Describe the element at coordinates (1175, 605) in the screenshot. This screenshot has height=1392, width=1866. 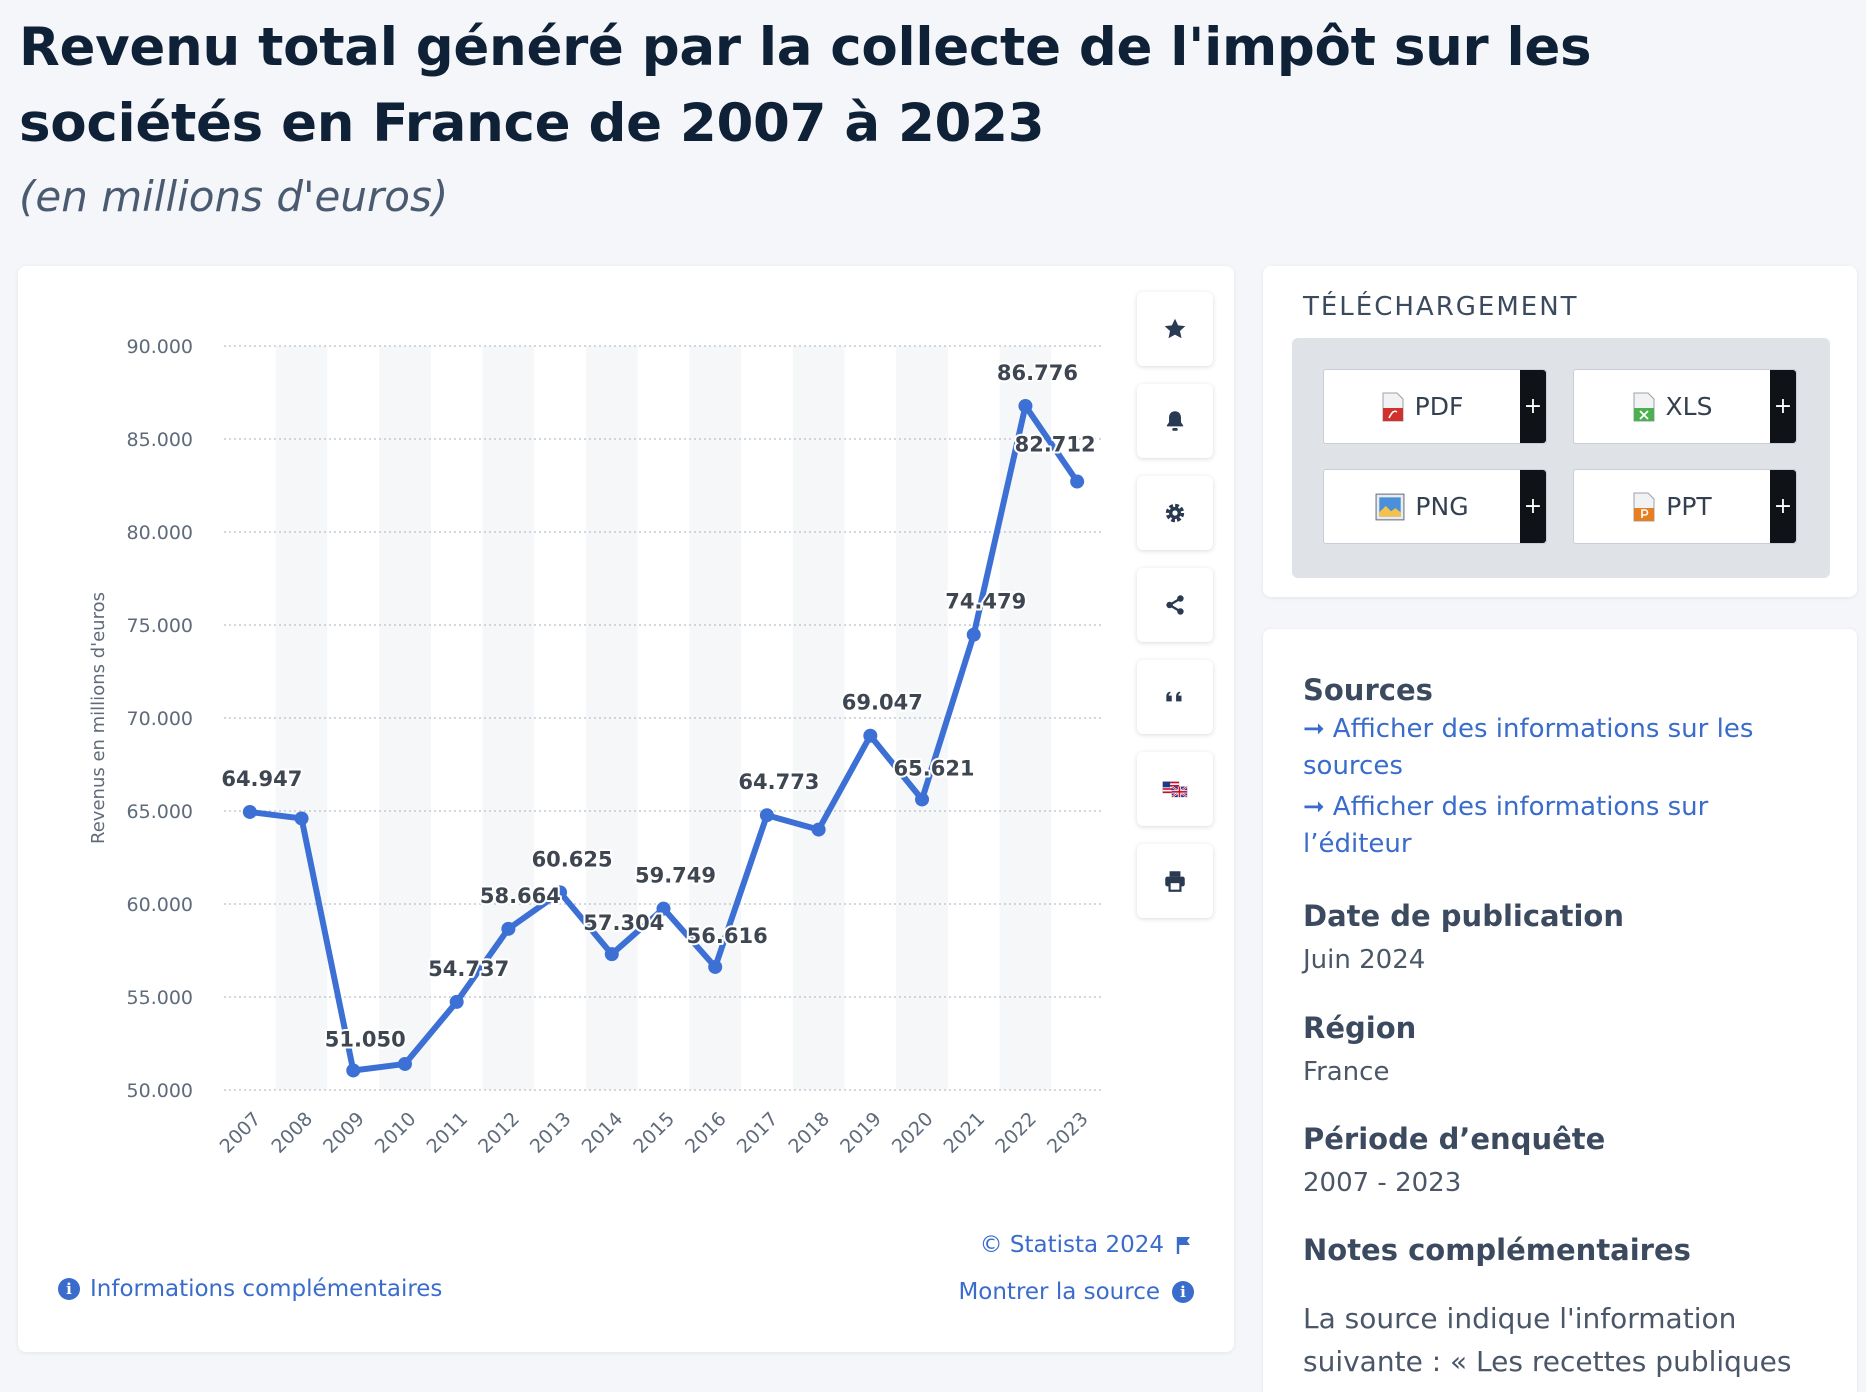
I see `share-button` at that location.